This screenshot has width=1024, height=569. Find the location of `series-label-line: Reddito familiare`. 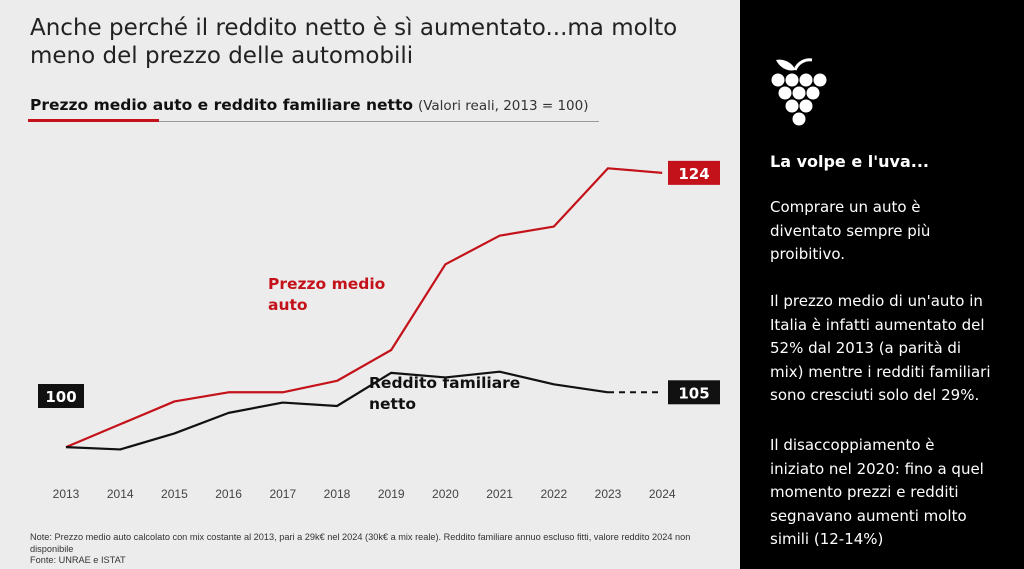

series-label-line: Reddito familiare is located at coordinates (444, 383).